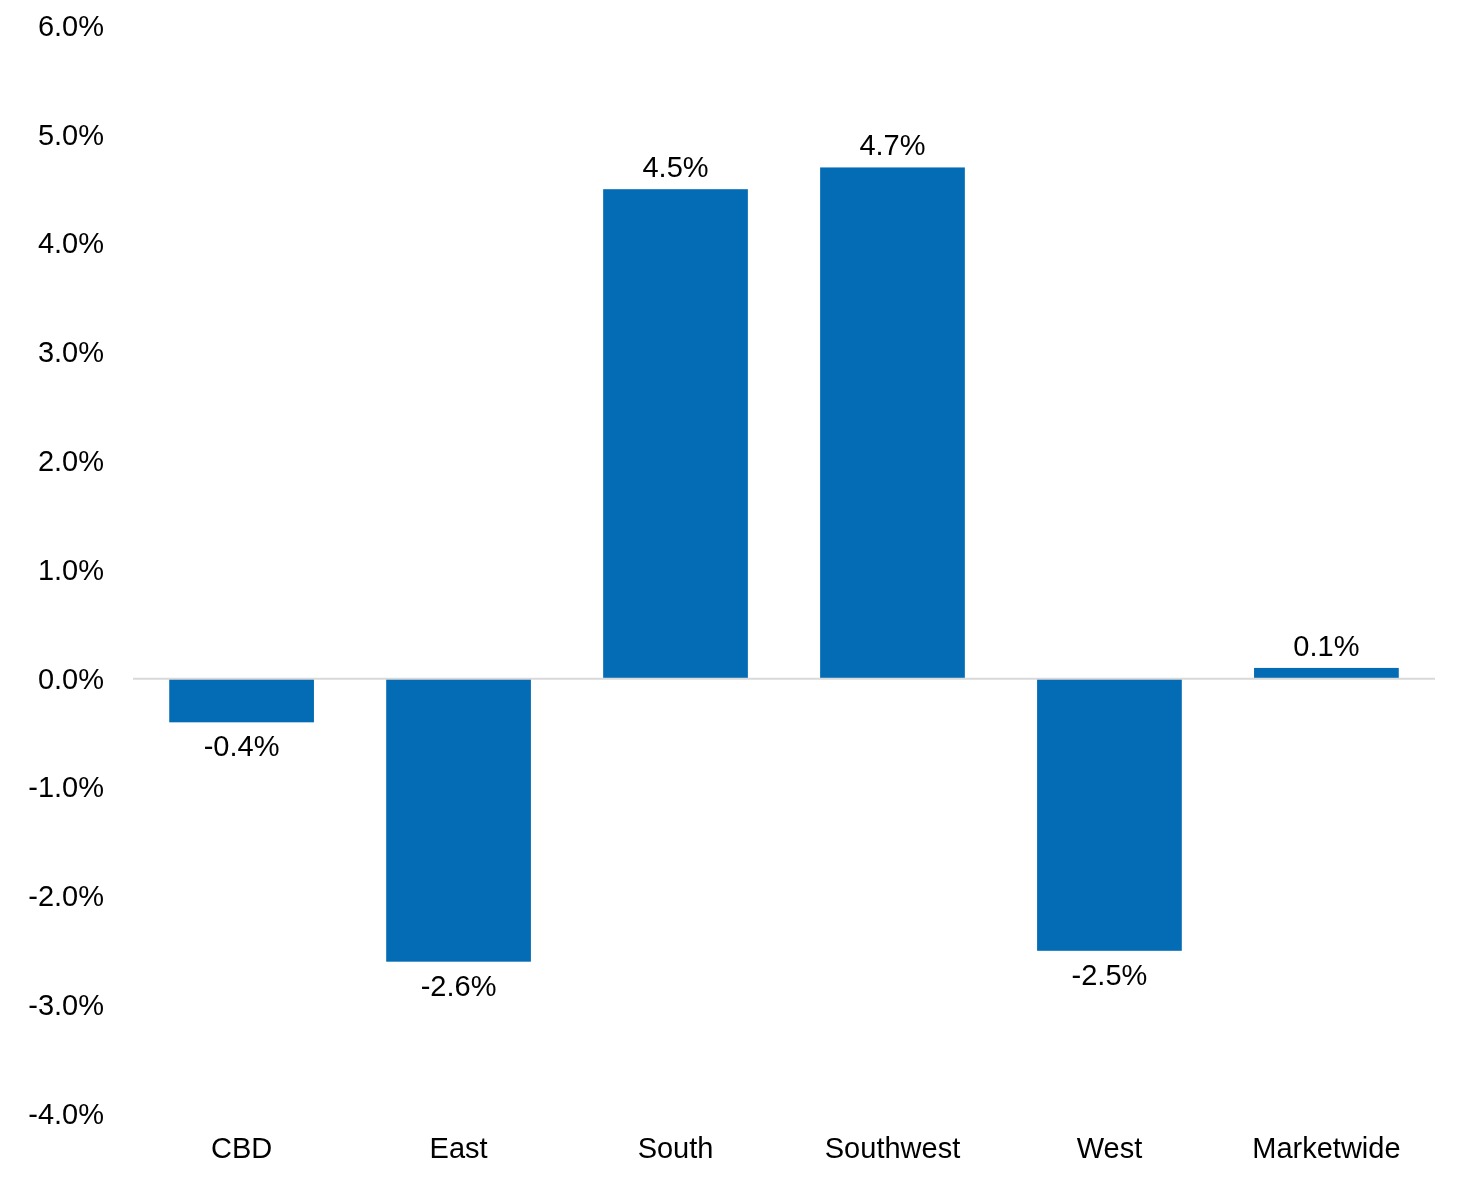 The width and height of the screenshot is (1470, 1179). What do you see at coordinates (892, 1148) in the screenshot?
I see `x-tick-label: Southwest` at bounding box center [892, 1148].